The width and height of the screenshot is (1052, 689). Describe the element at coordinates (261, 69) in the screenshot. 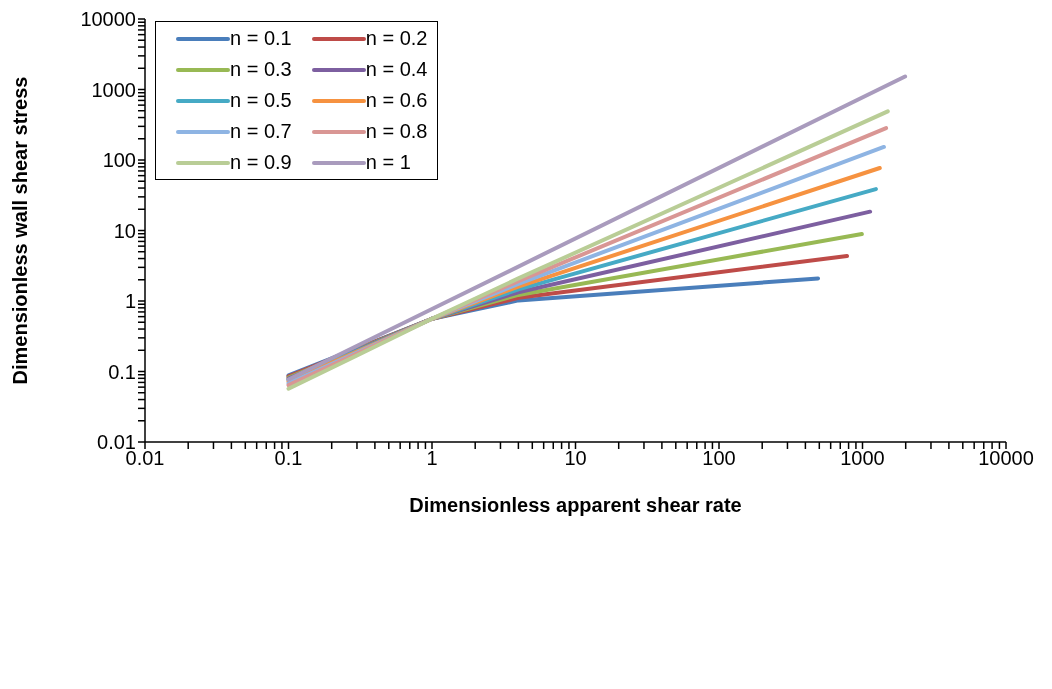

I see `legend-label: n = 0.3` at that location.